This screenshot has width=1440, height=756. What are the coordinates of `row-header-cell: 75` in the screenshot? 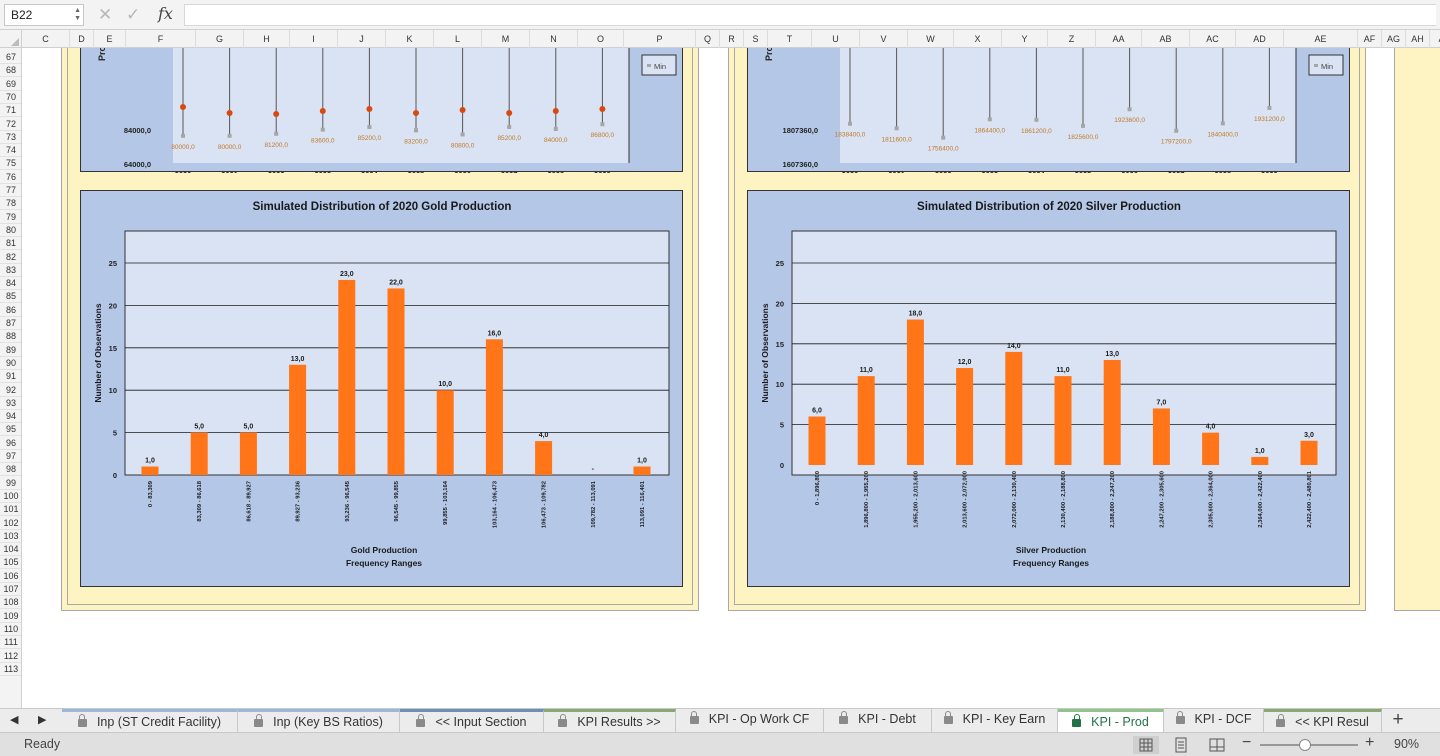 It's located at (10, 164).